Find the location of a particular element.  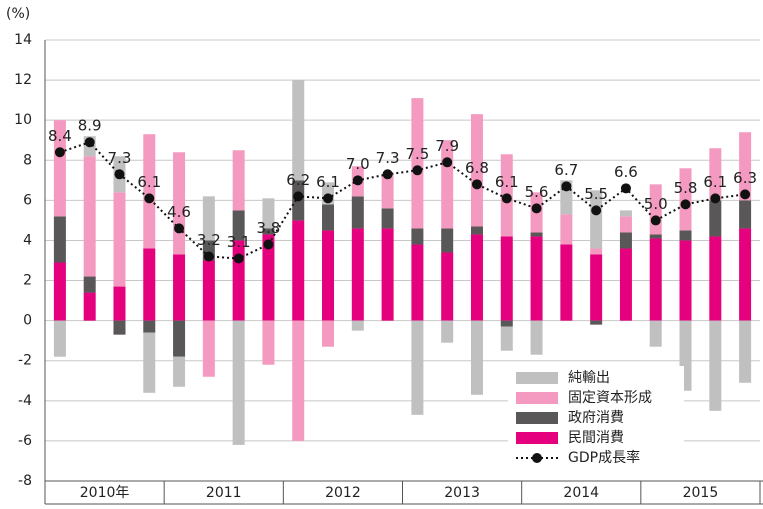

legend-label: GDP成長率 is located at coordinates (604, 457).